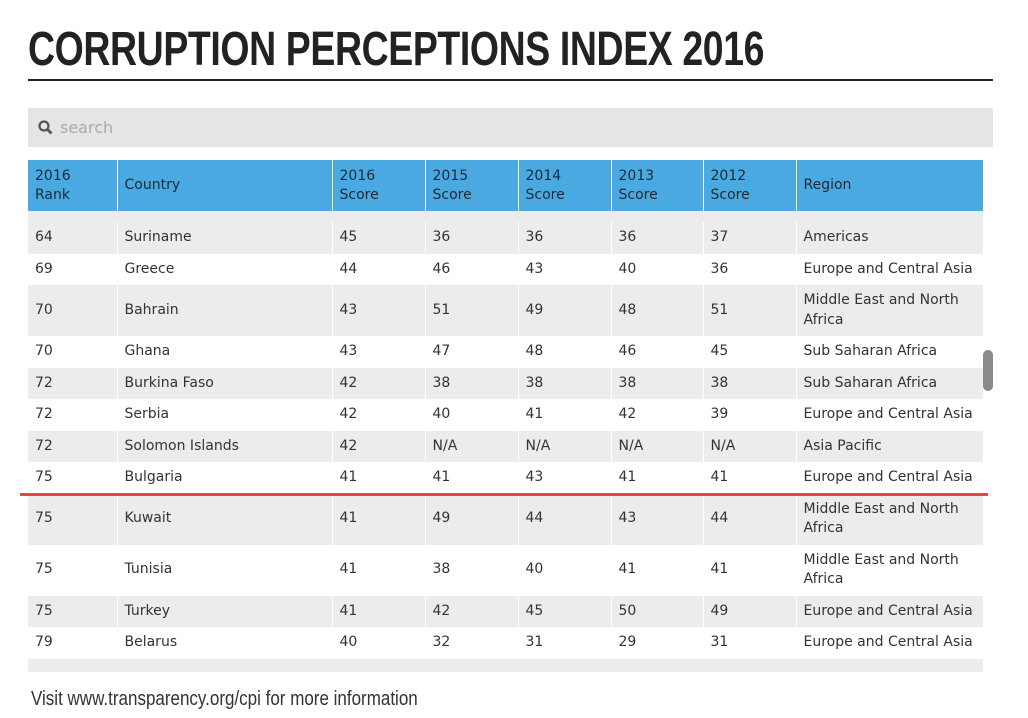 This screenshot has width=1028, height=718. Describe the element at coordinates (72, 643) in the screenshot. I see `table-cell: 79` at that location.